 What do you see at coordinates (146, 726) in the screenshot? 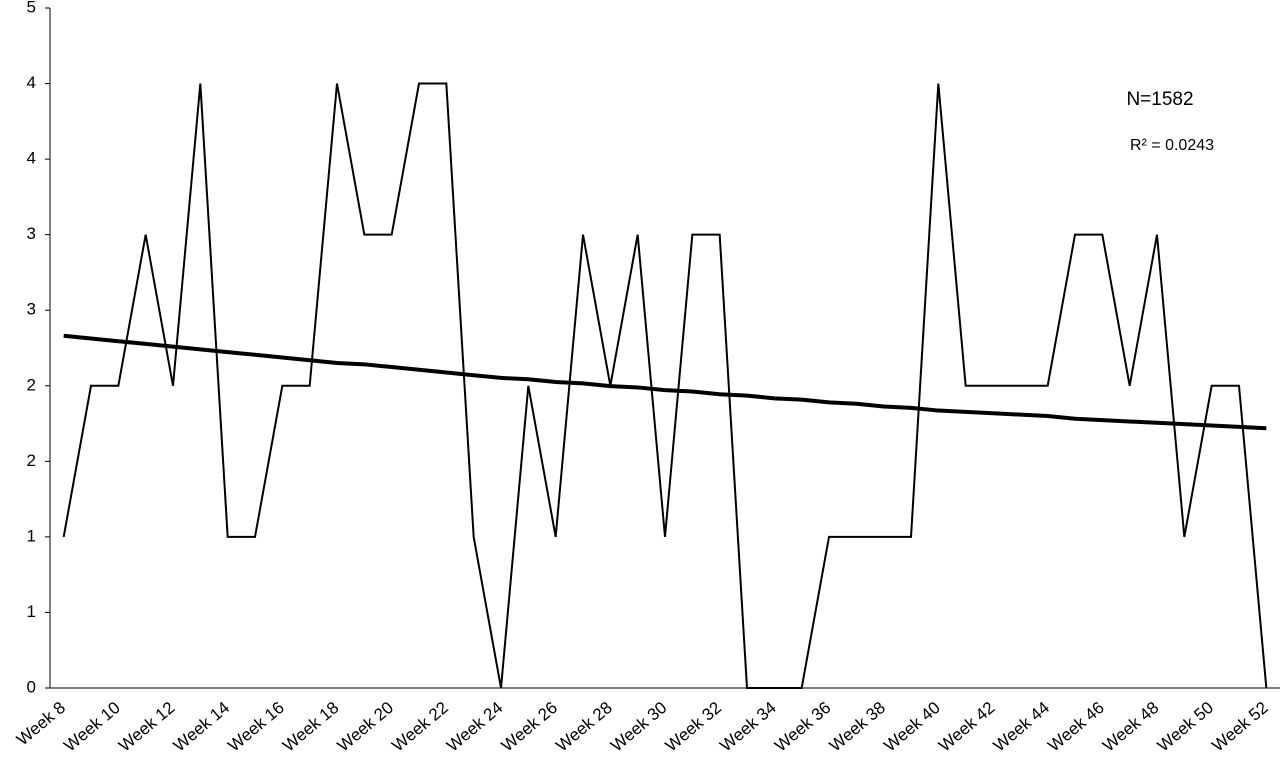
I see `x-tick-label: Week 12` at bounding box center [146, 726].